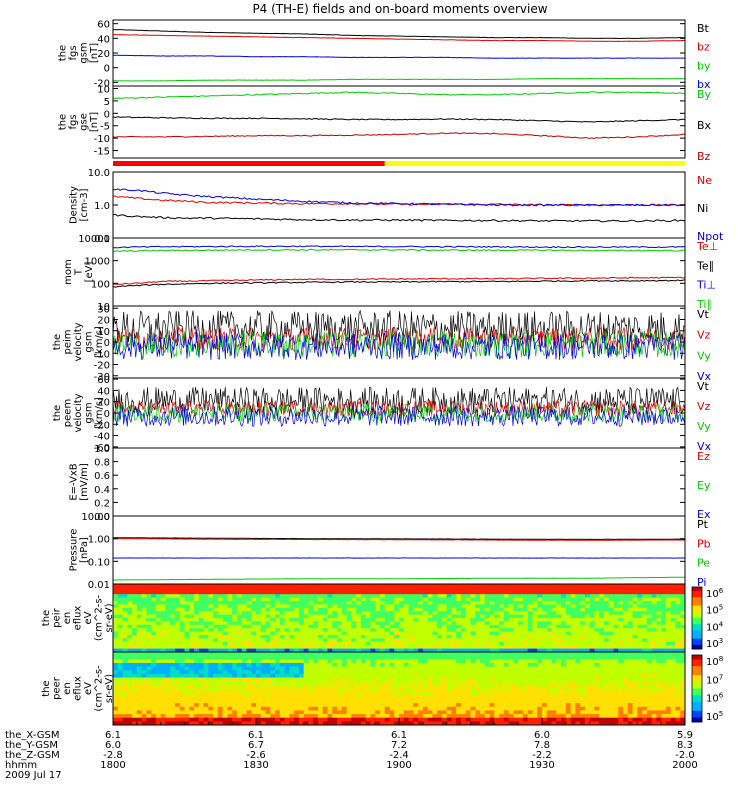  Describe the element at coordinates (74, 550) in the screenshot. I see `y-axis-label: Pressure` at that location.